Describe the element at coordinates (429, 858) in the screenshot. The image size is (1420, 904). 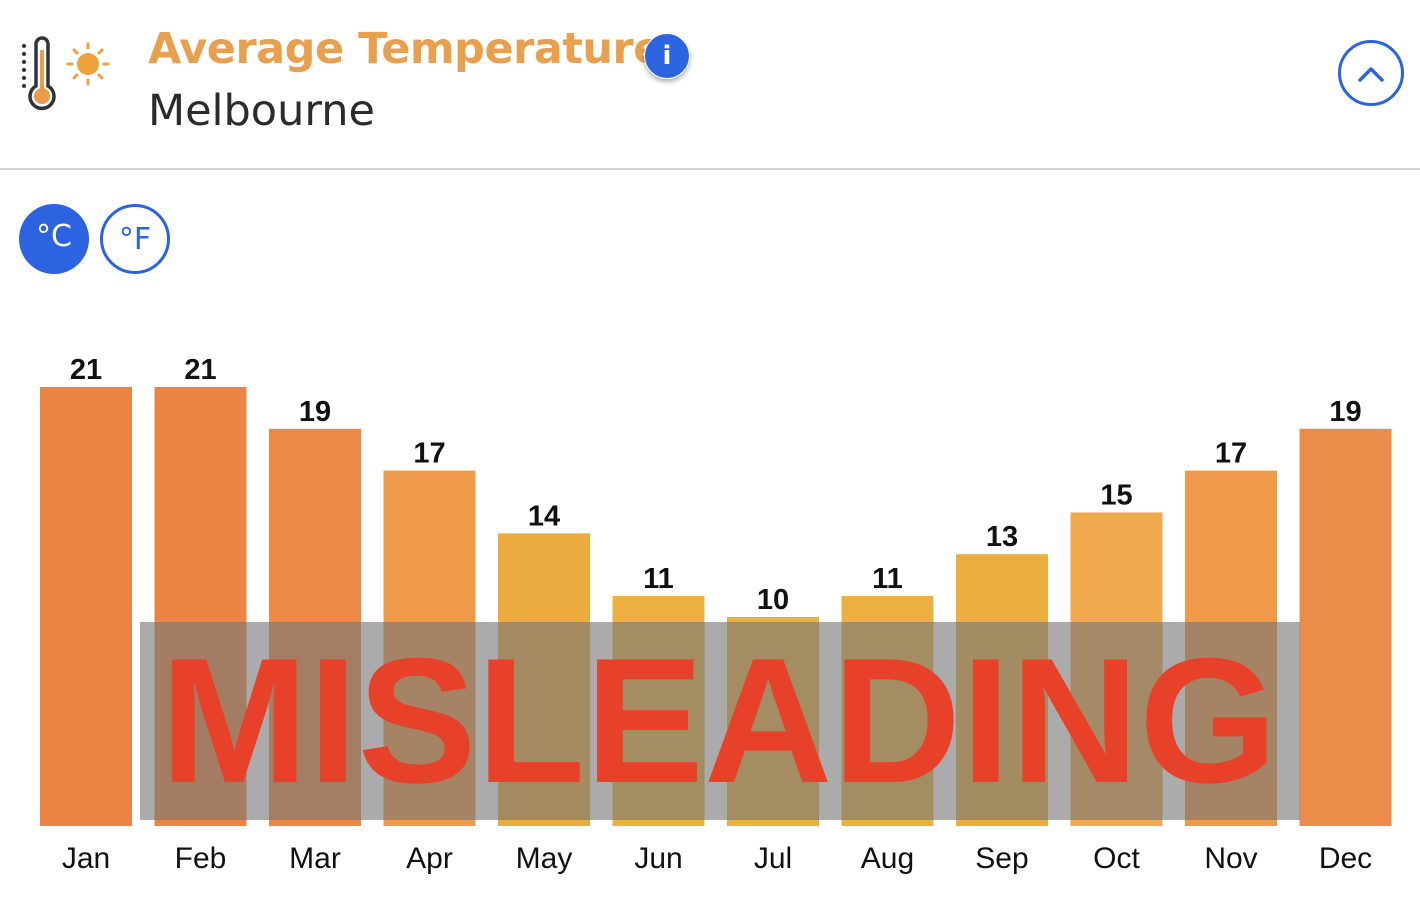
I see `x-tick-label: Apr` at that location.